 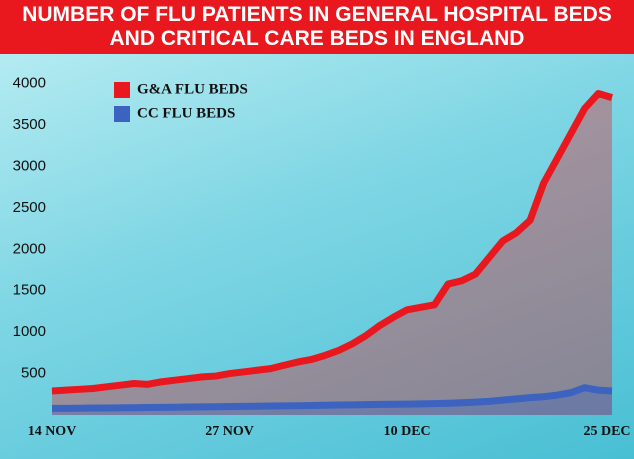 I want to click on y-tick-label: 1000, so click(x=29, y=331).